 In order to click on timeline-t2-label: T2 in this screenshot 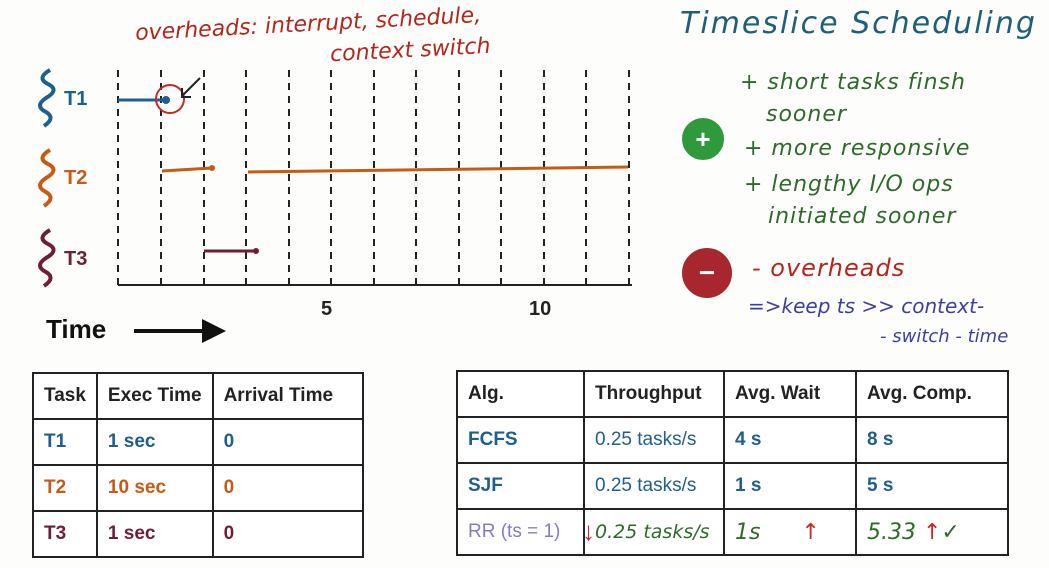, I will do `click(76, 178)`.